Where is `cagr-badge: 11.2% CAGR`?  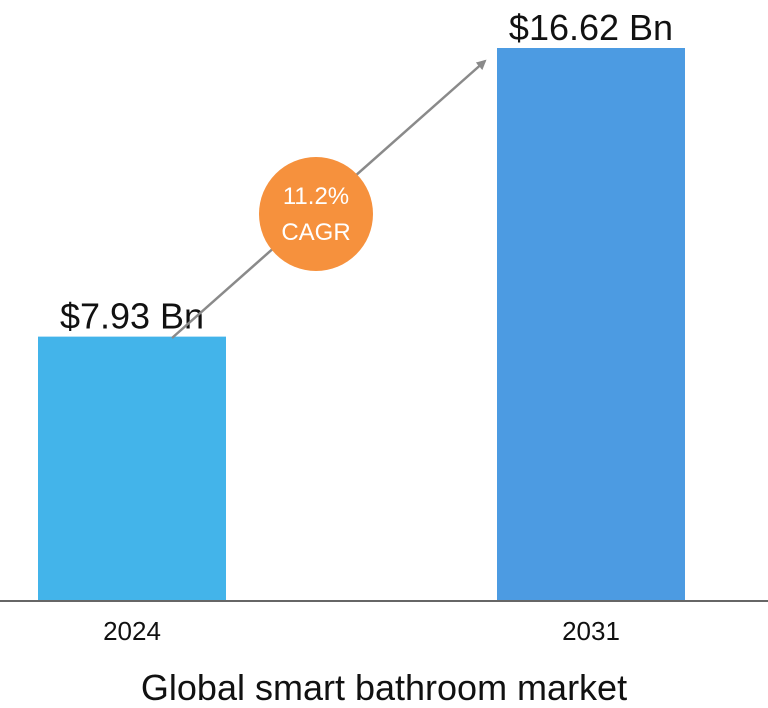
cagr-badge: 11.2% CAGR is located at coordinates (316, 214).